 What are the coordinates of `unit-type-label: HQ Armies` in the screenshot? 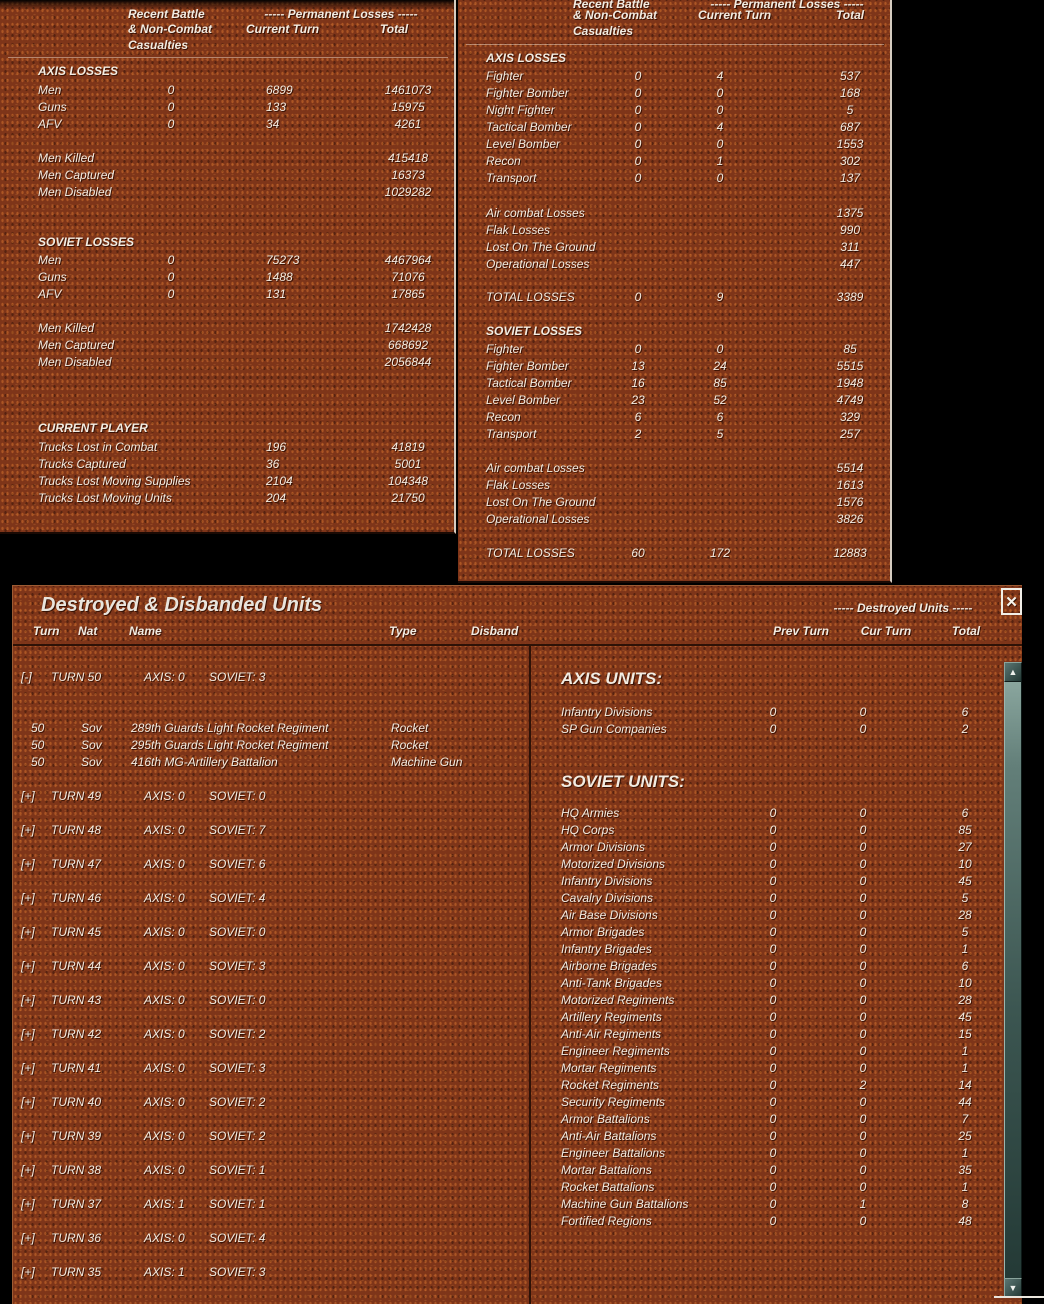 It's located at (590, 813).